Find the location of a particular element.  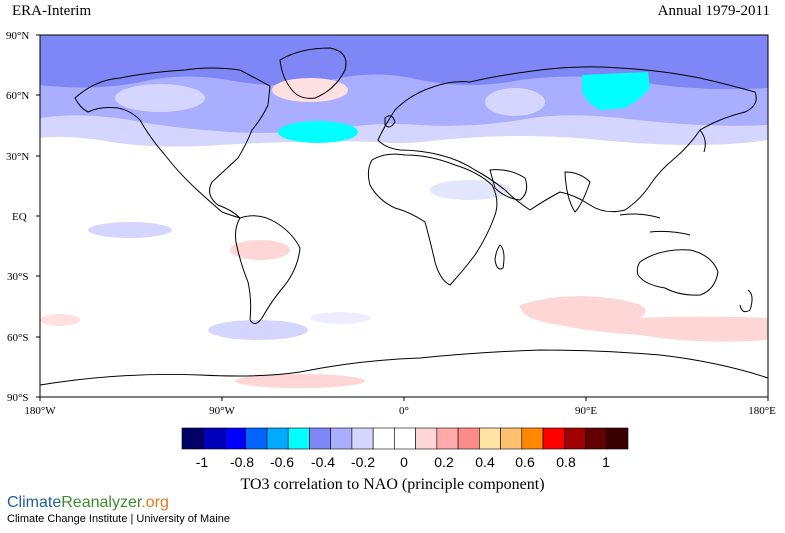

lon-label-90w: 90°W is located at coordinates (222, 411).